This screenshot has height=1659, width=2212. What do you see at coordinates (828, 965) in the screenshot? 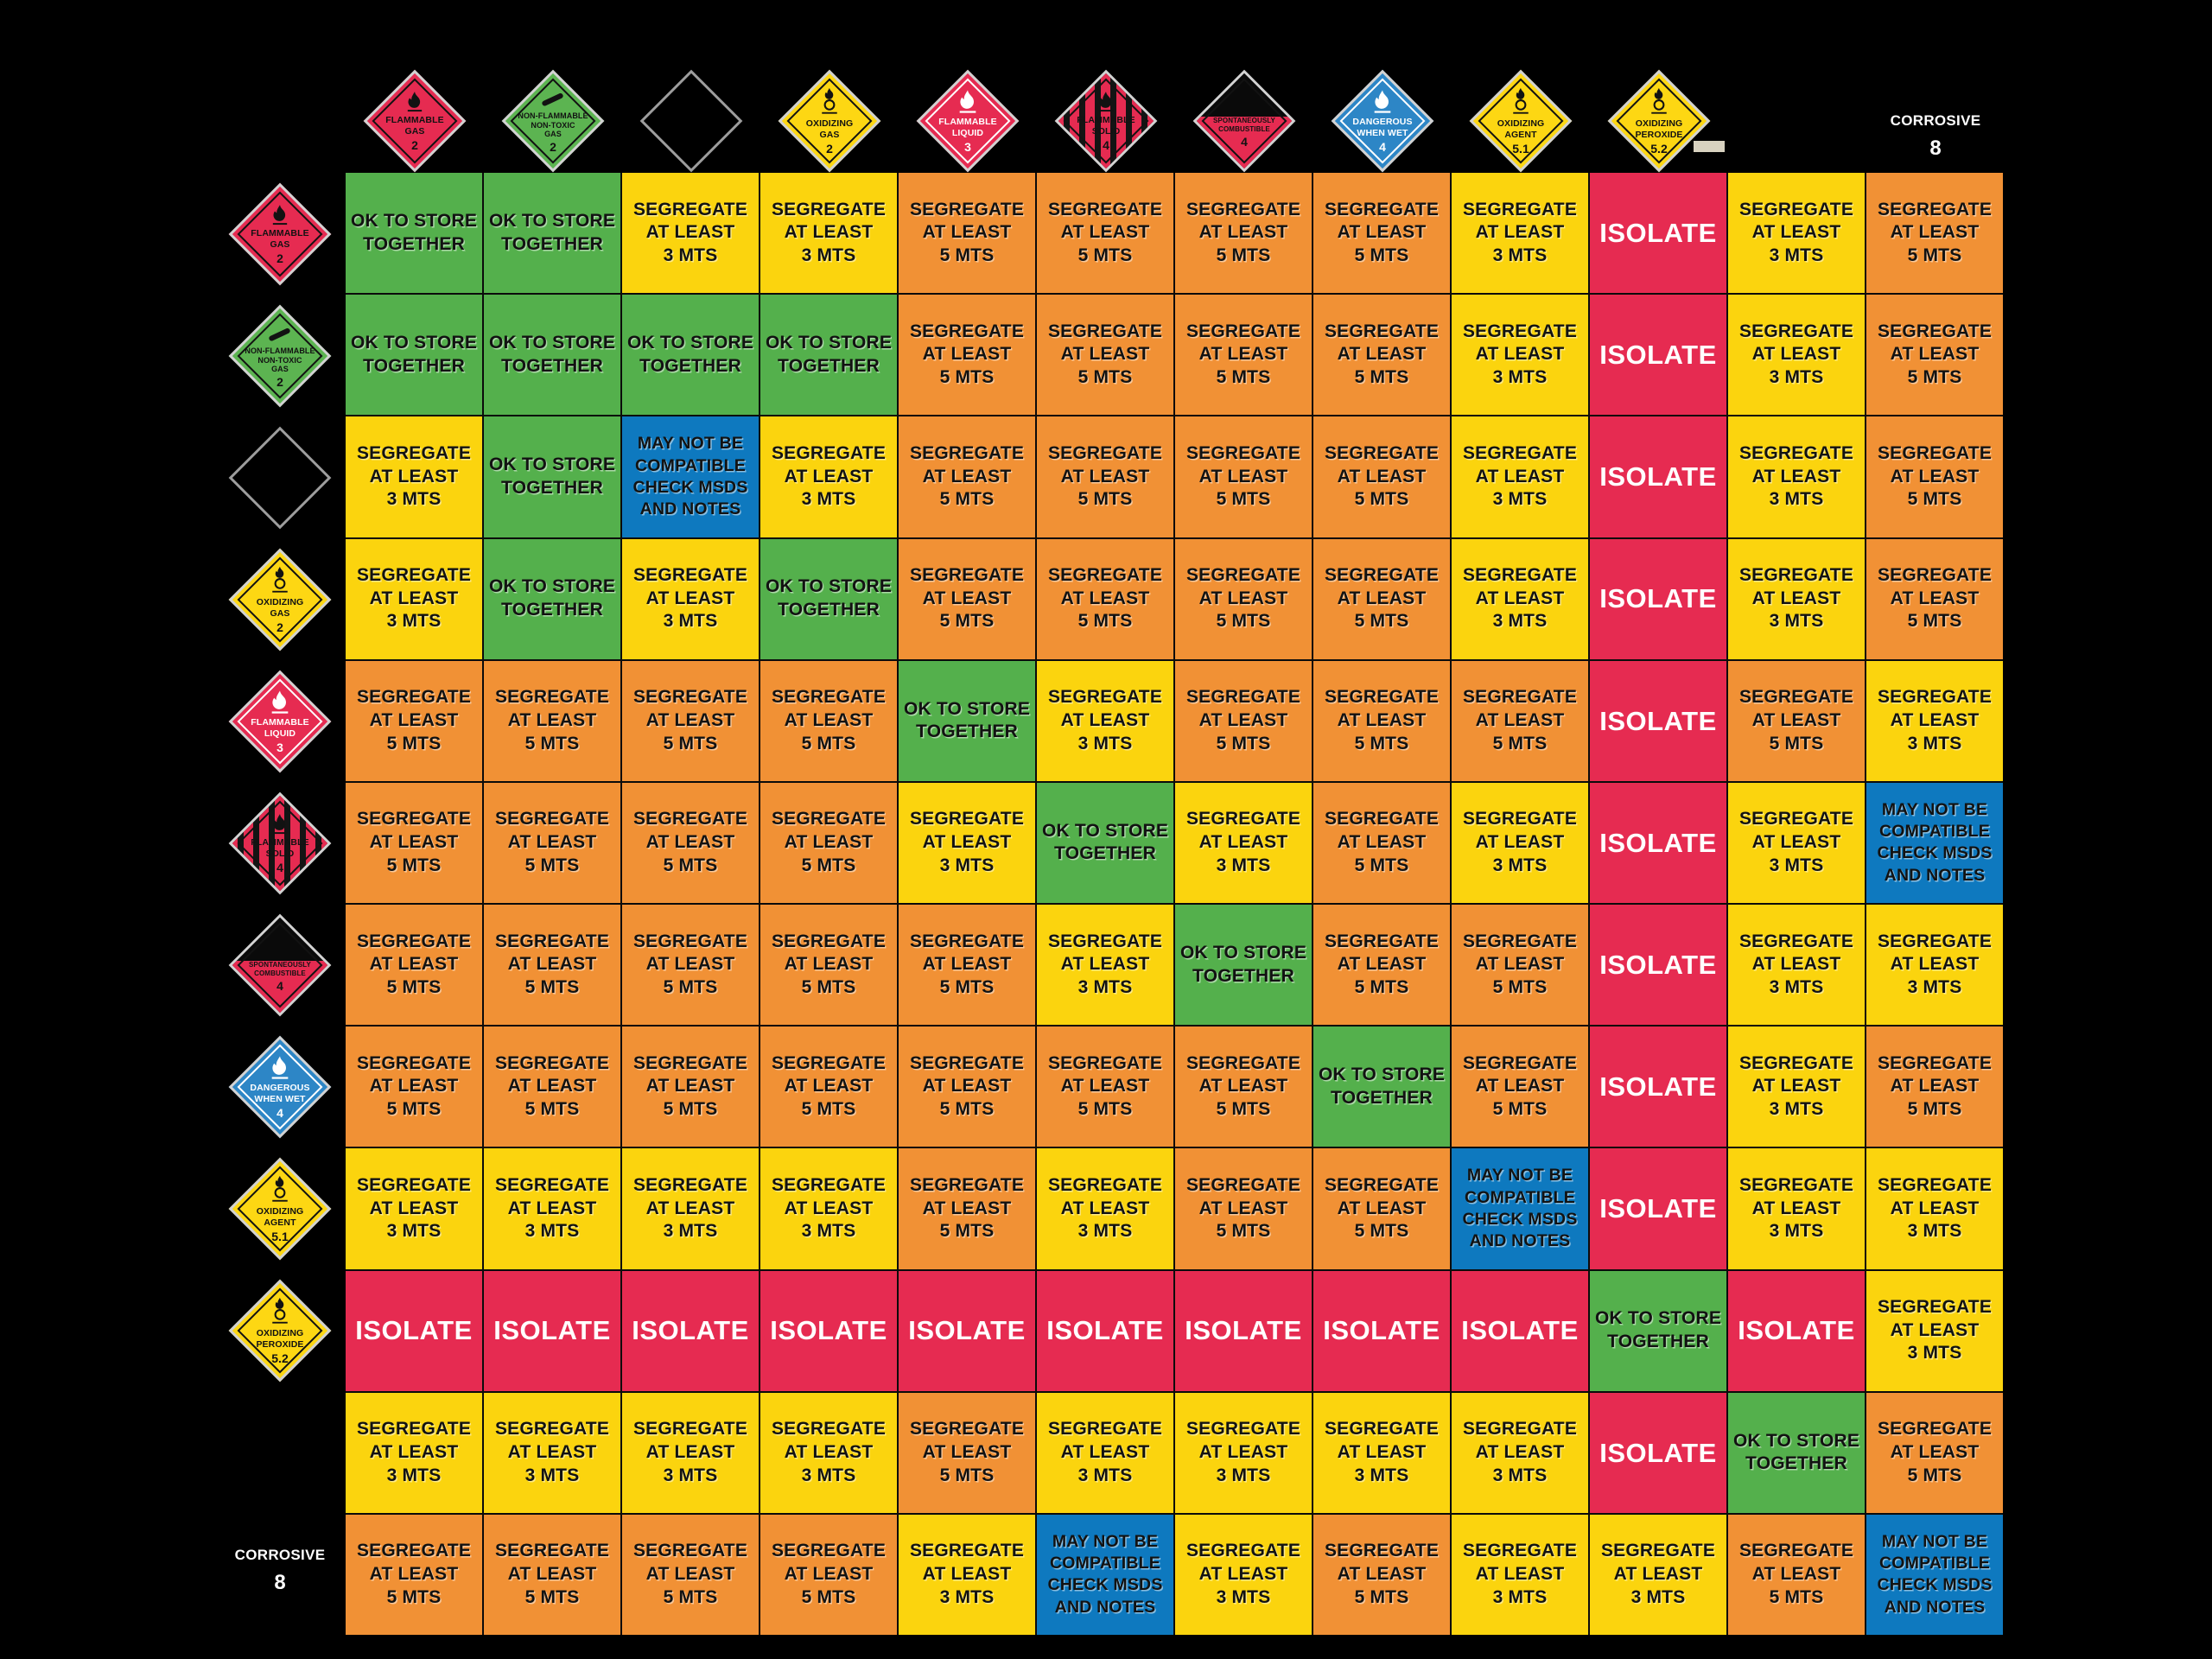
I see `cell-r7c4-segregate-at-least-5-mts: SEGREGATE AT LEAST 5 MTS` at bounding box center [828, 965].